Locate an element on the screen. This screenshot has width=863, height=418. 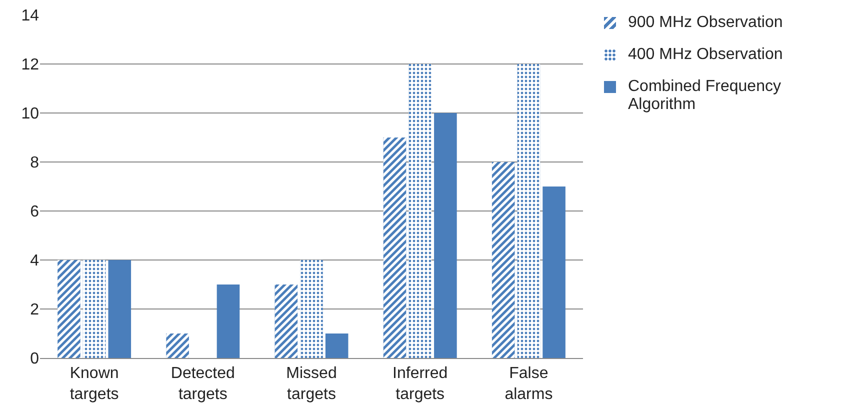
x-tick-label: Detected targets is located at coordinates (202, 384).